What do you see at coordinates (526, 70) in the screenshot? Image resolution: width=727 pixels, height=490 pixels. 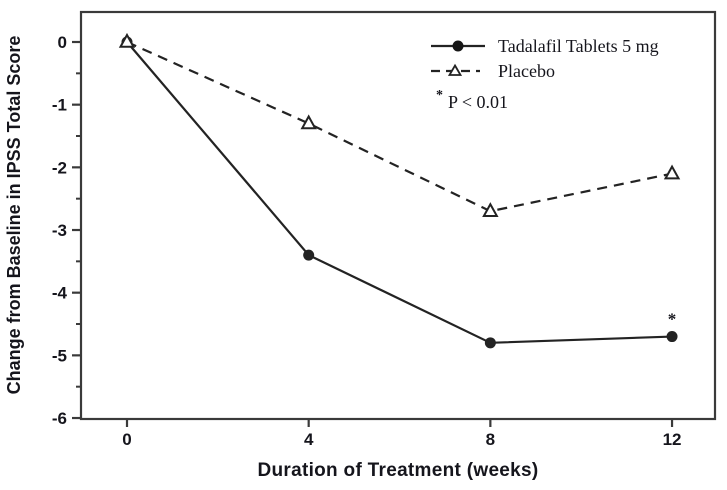 I see `legend-label-placebo: Placebo` at bounding box center [526, 70].